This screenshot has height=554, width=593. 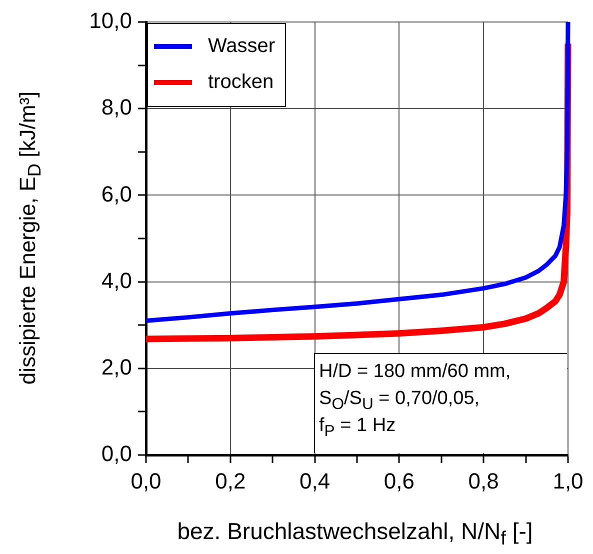 I want to click on x-tick-label: 0,2, so click(x=230, y=481).